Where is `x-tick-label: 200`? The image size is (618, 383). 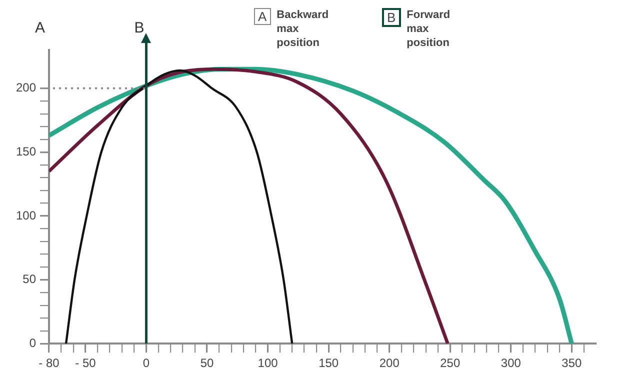 x-tick-label: 200 is located at coordinates (389, 363).